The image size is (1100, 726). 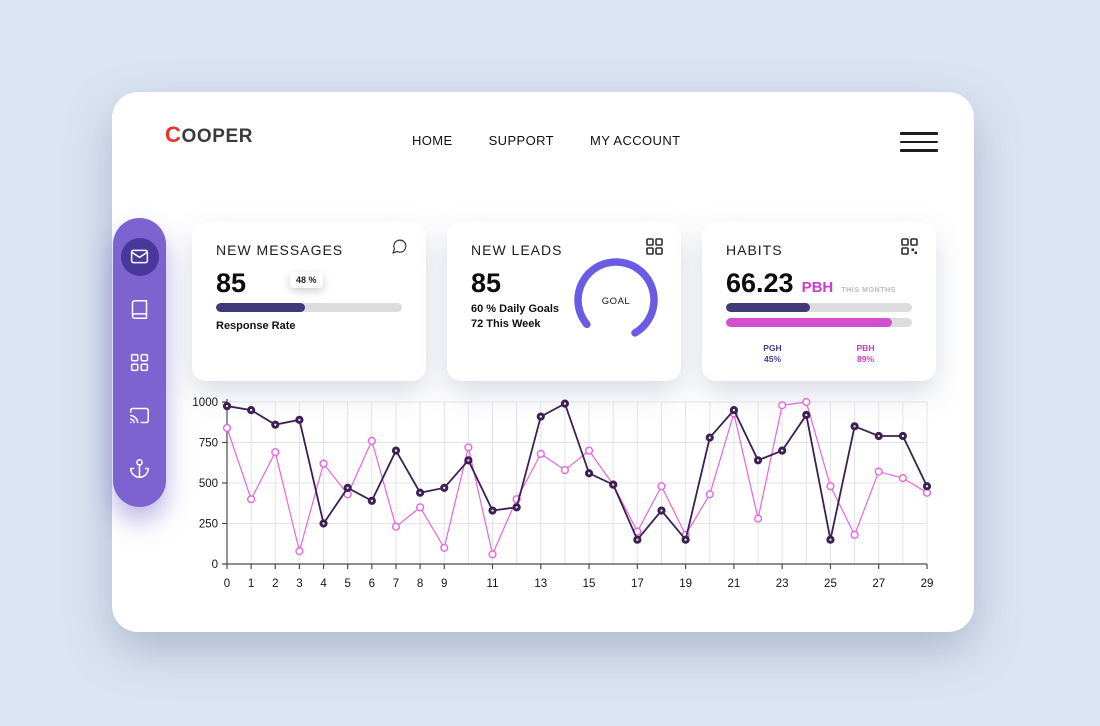 I want to click on svg-text: 21, so click(x=733, y=584).